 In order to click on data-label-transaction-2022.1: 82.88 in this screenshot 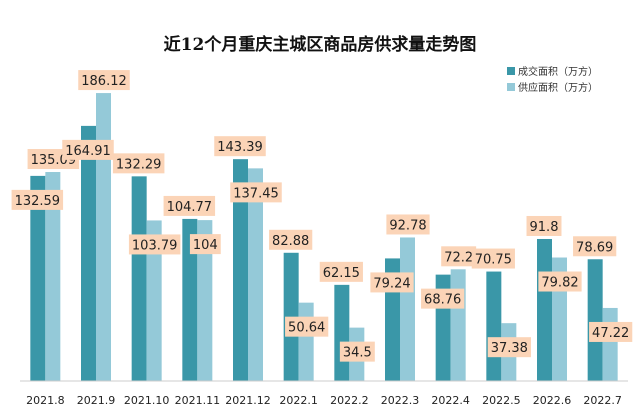, I will do `click(290, 241)`.